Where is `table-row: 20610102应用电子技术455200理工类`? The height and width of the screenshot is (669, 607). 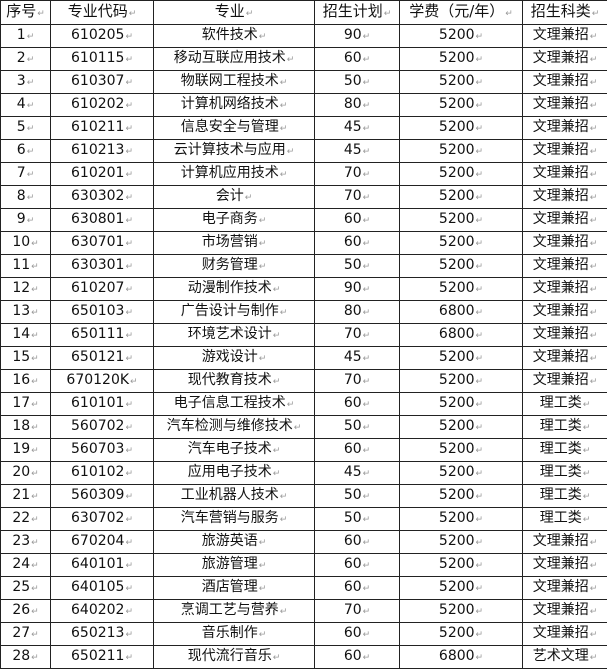 table-row: 20610102应用电子技术455200理工类 is located at coordinates (304, 473).